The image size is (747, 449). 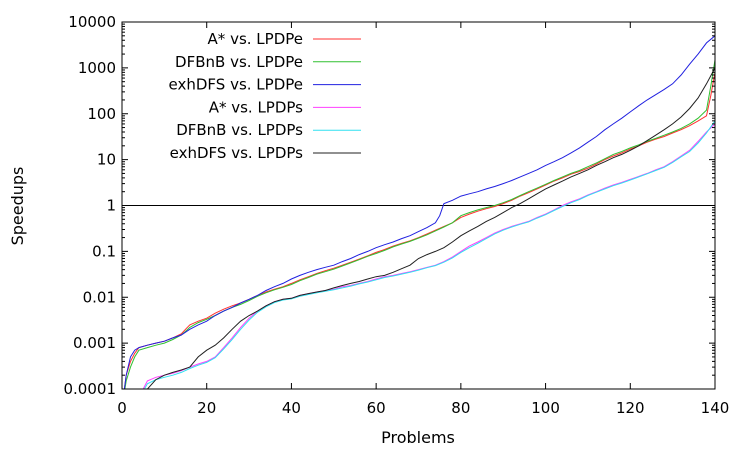 I want to click on y-tick-label: 10000, so click(x=92, y=22).